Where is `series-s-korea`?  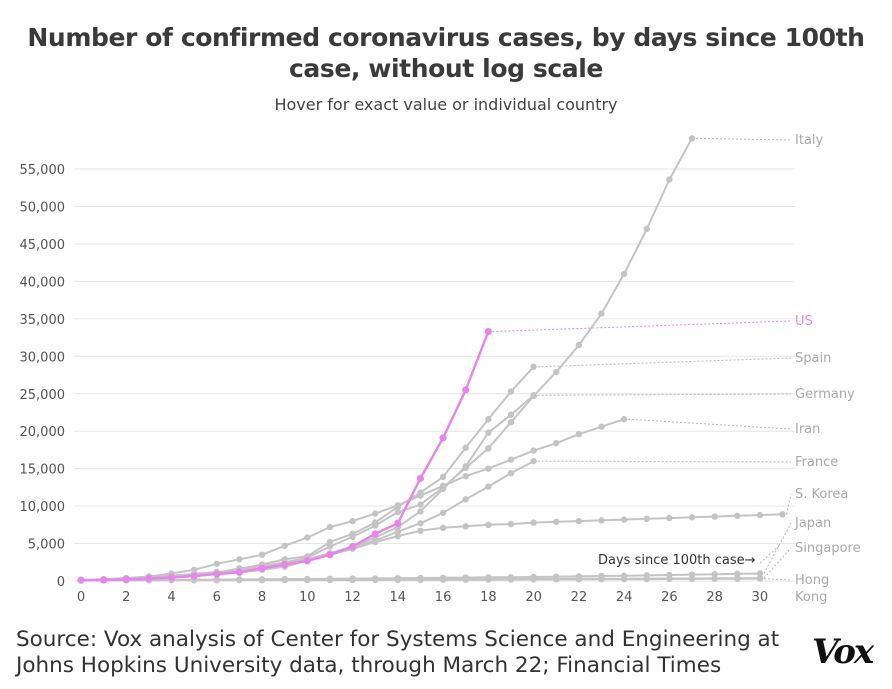 series-s-korea is located at coordinates (431, 547).